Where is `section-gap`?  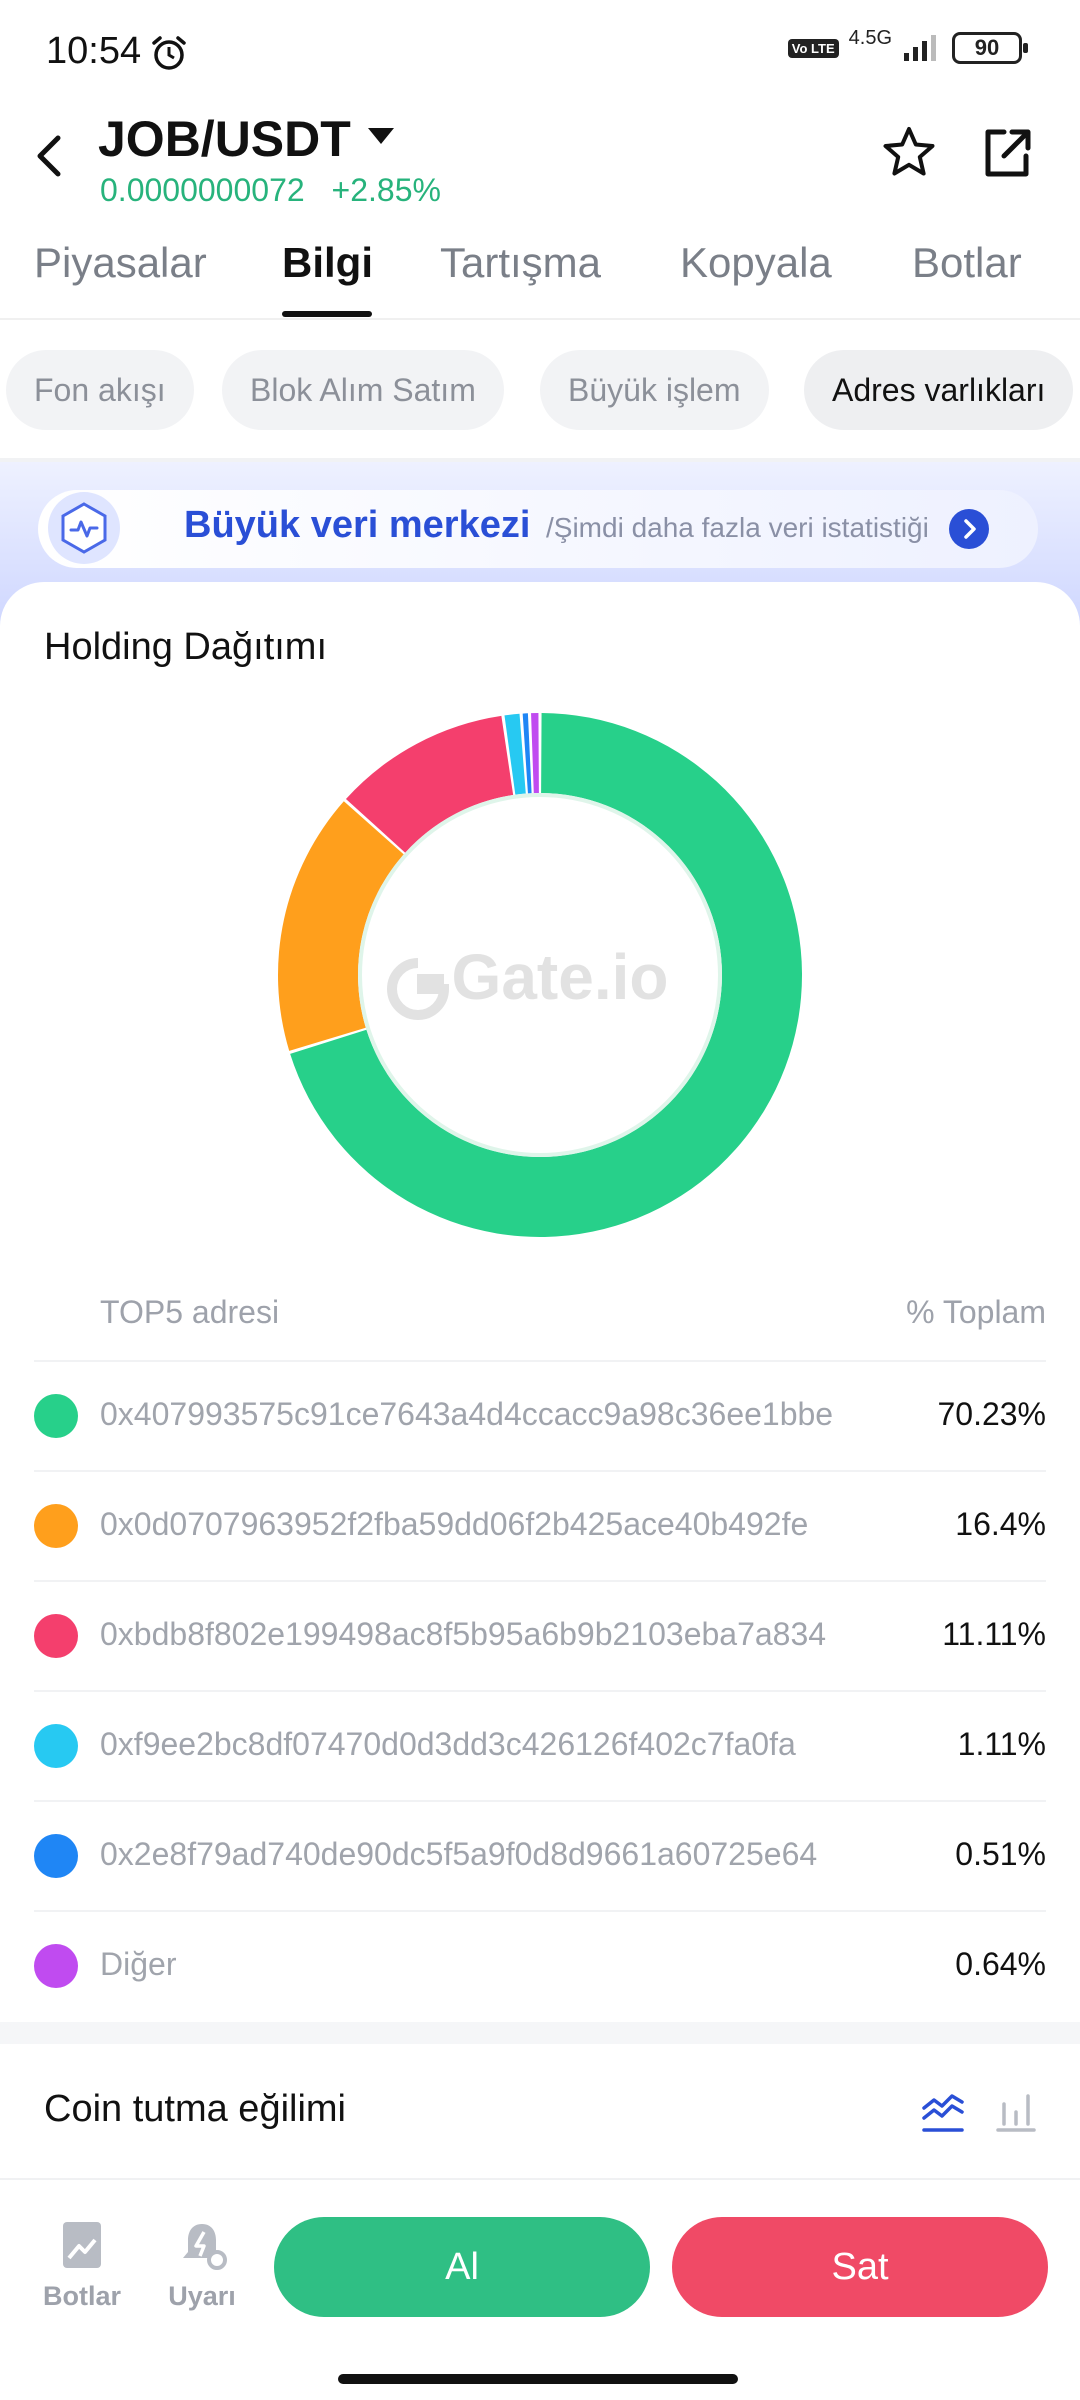
section-gap is located at coordinates (540, 2033).